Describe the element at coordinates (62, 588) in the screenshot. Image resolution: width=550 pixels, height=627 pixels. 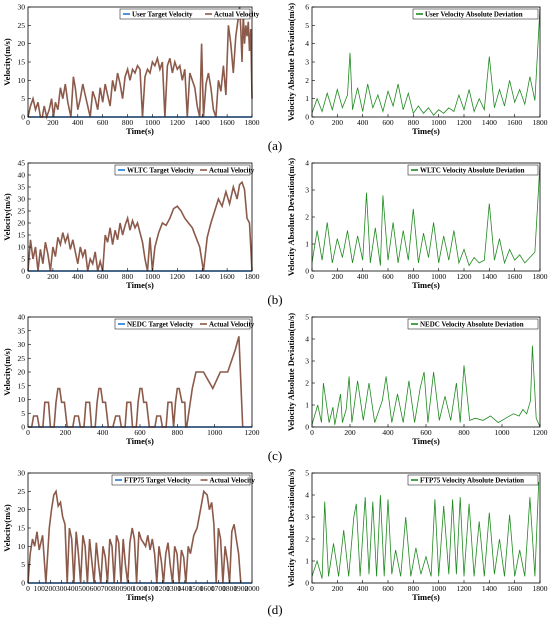
I see `x-tick-label: 300` at that location.